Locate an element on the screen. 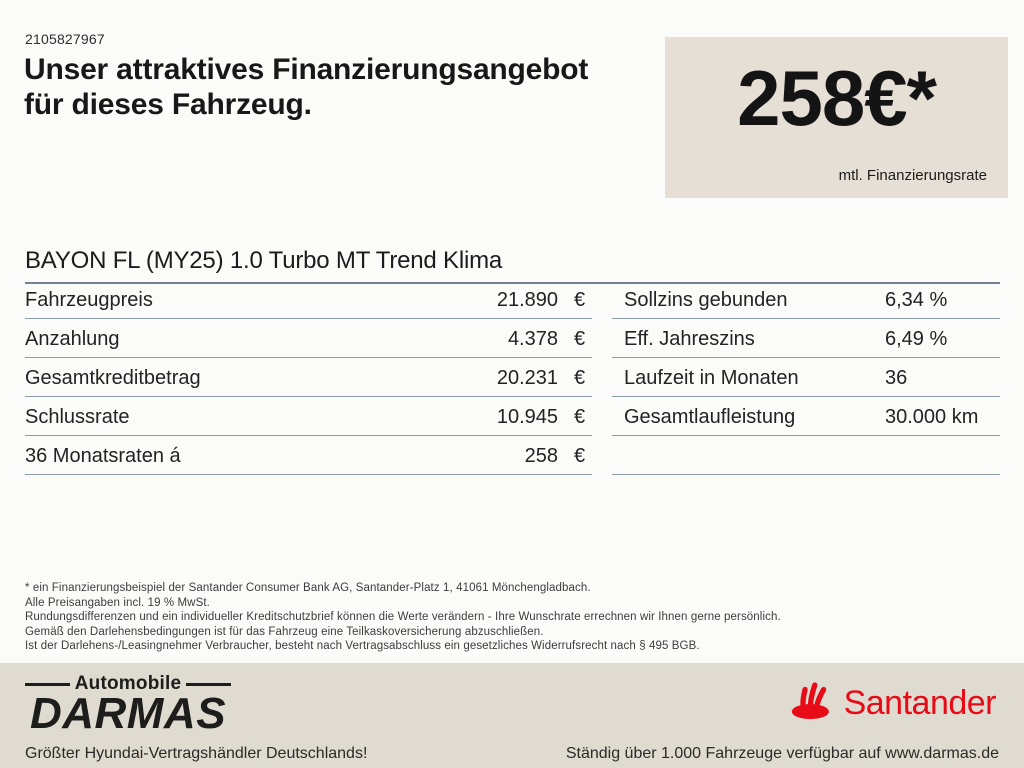  row-value: 30.000 km is located at coordinates (932, 417).